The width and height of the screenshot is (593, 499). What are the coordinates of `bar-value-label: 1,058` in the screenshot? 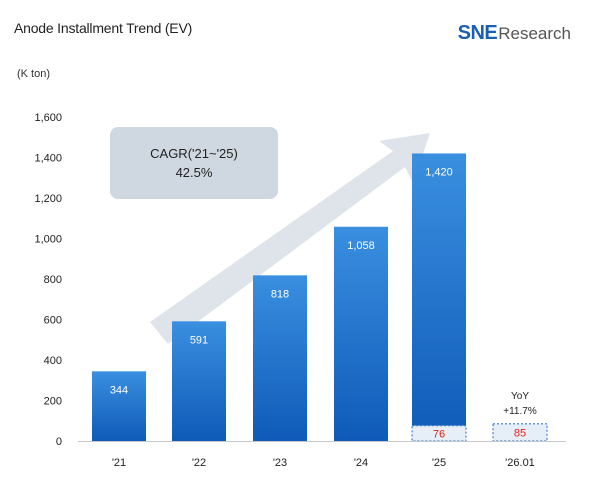 It's located at (361, 246).